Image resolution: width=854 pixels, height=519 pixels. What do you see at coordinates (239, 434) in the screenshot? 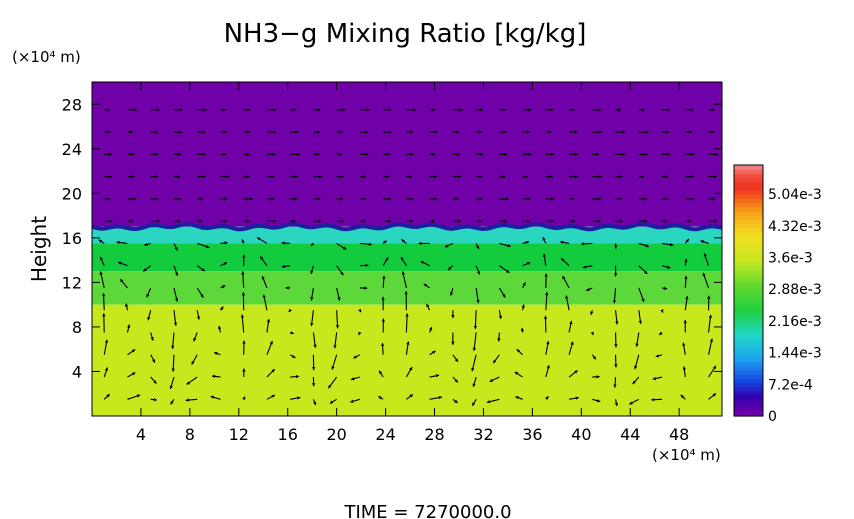
I see `x-tick-label: 12` at bounding box center [239, 434].